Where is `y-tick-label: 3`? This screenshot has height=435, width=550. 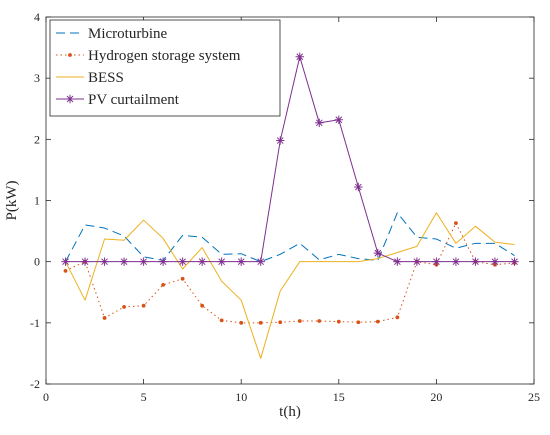
y-tick-label: 3 is located at coordinates (37, 78).